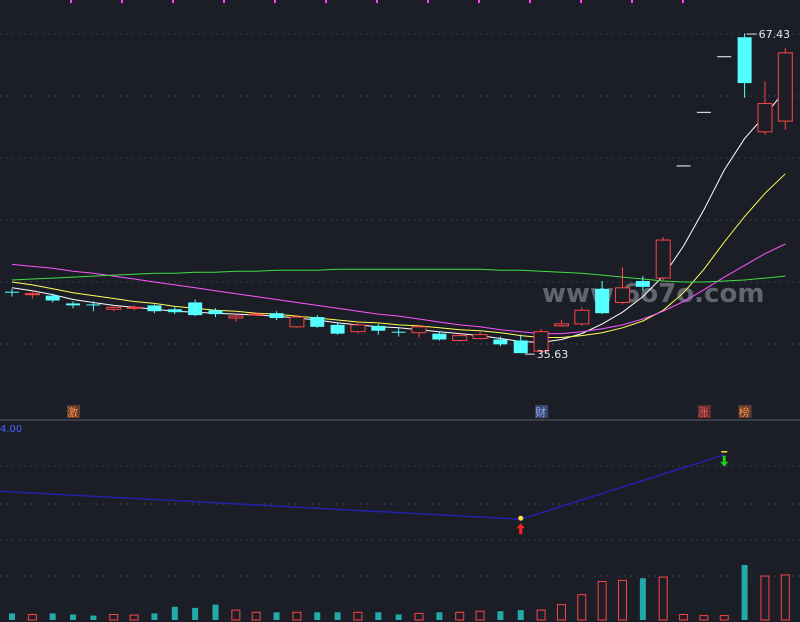  I want to click on low-label: 35.63, so click(553, 354).